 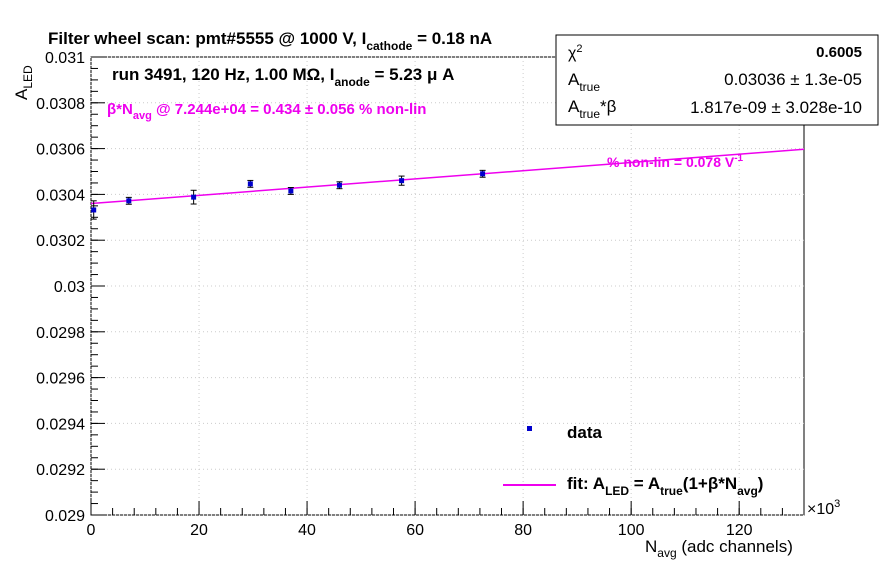 What do you see at coordinates (761, 483) in the screenshot?
I see `fit-4: )` at bounding box center [761, 483].